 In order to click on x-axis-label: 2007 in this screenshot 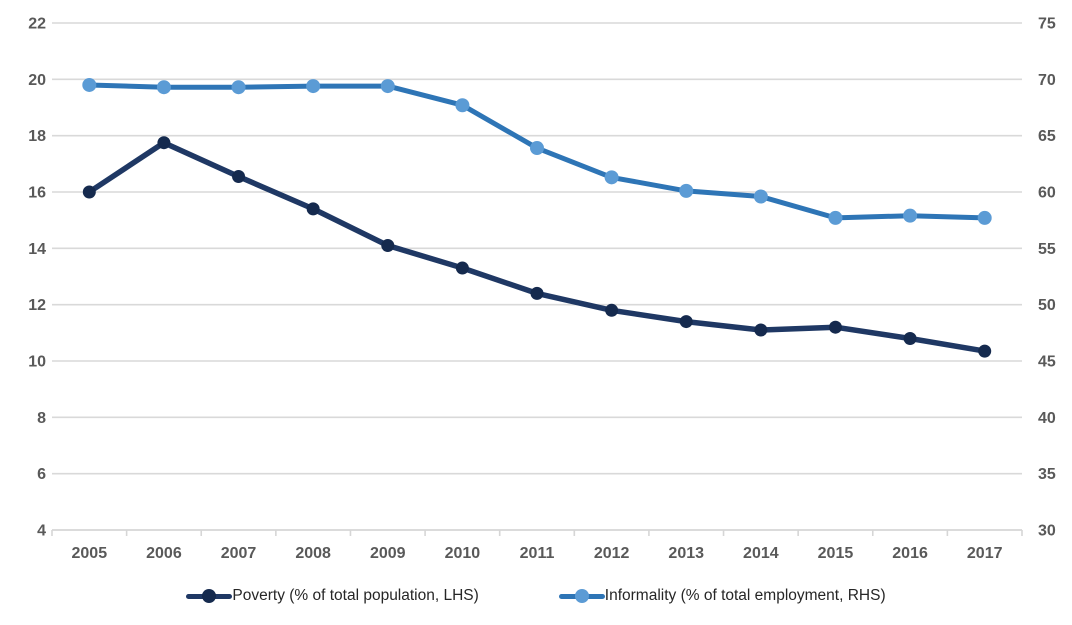, I will do `click(239, 553)`.